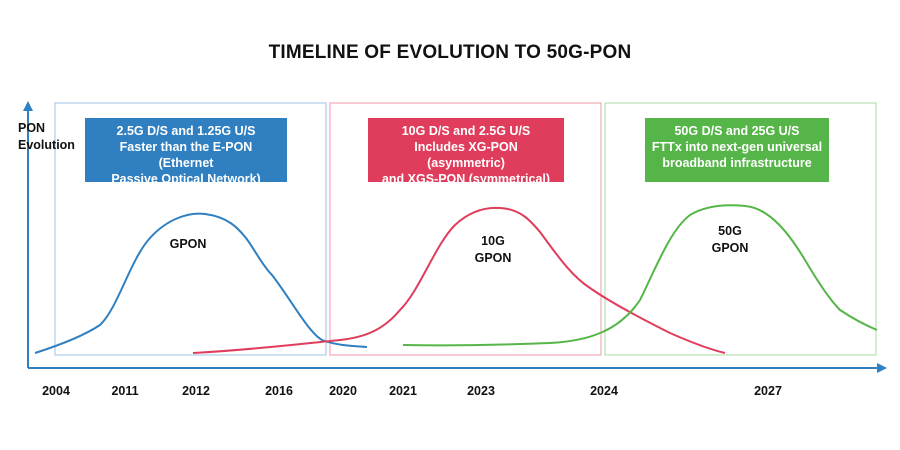  Describe the element at coordinates (730, 231) in the screenshot. I see `curve-label-line: 50G` at that location.